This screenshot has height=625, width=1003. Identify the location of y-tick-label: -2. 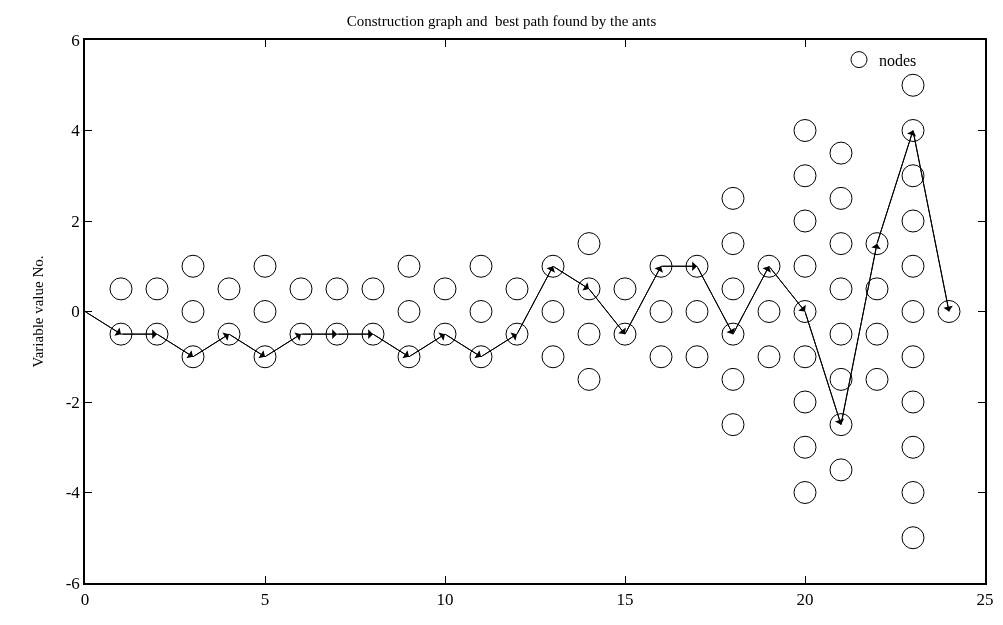
(72, 402).